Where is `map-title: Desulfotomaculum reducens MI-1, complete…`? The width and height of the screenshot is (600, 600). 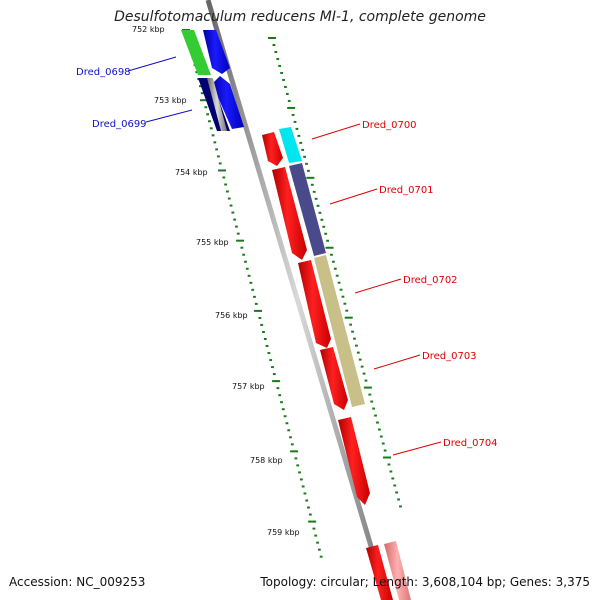 map-title: Desulfotomaculum reducens MI-1, complete… is located at coordinates (300, 17).